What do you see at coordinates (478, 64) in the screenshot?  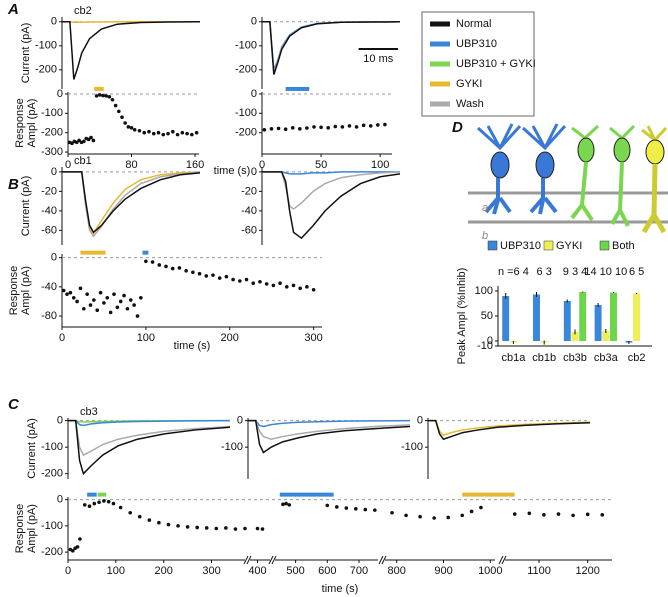 I see `legend-box` at bounding box center [478, 64].